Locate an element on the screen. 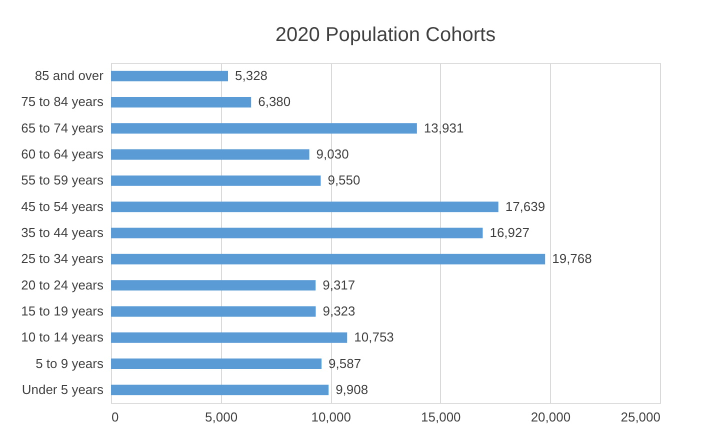  y-tick-label: 45 to 54 years is located at coordinates (62, 206).